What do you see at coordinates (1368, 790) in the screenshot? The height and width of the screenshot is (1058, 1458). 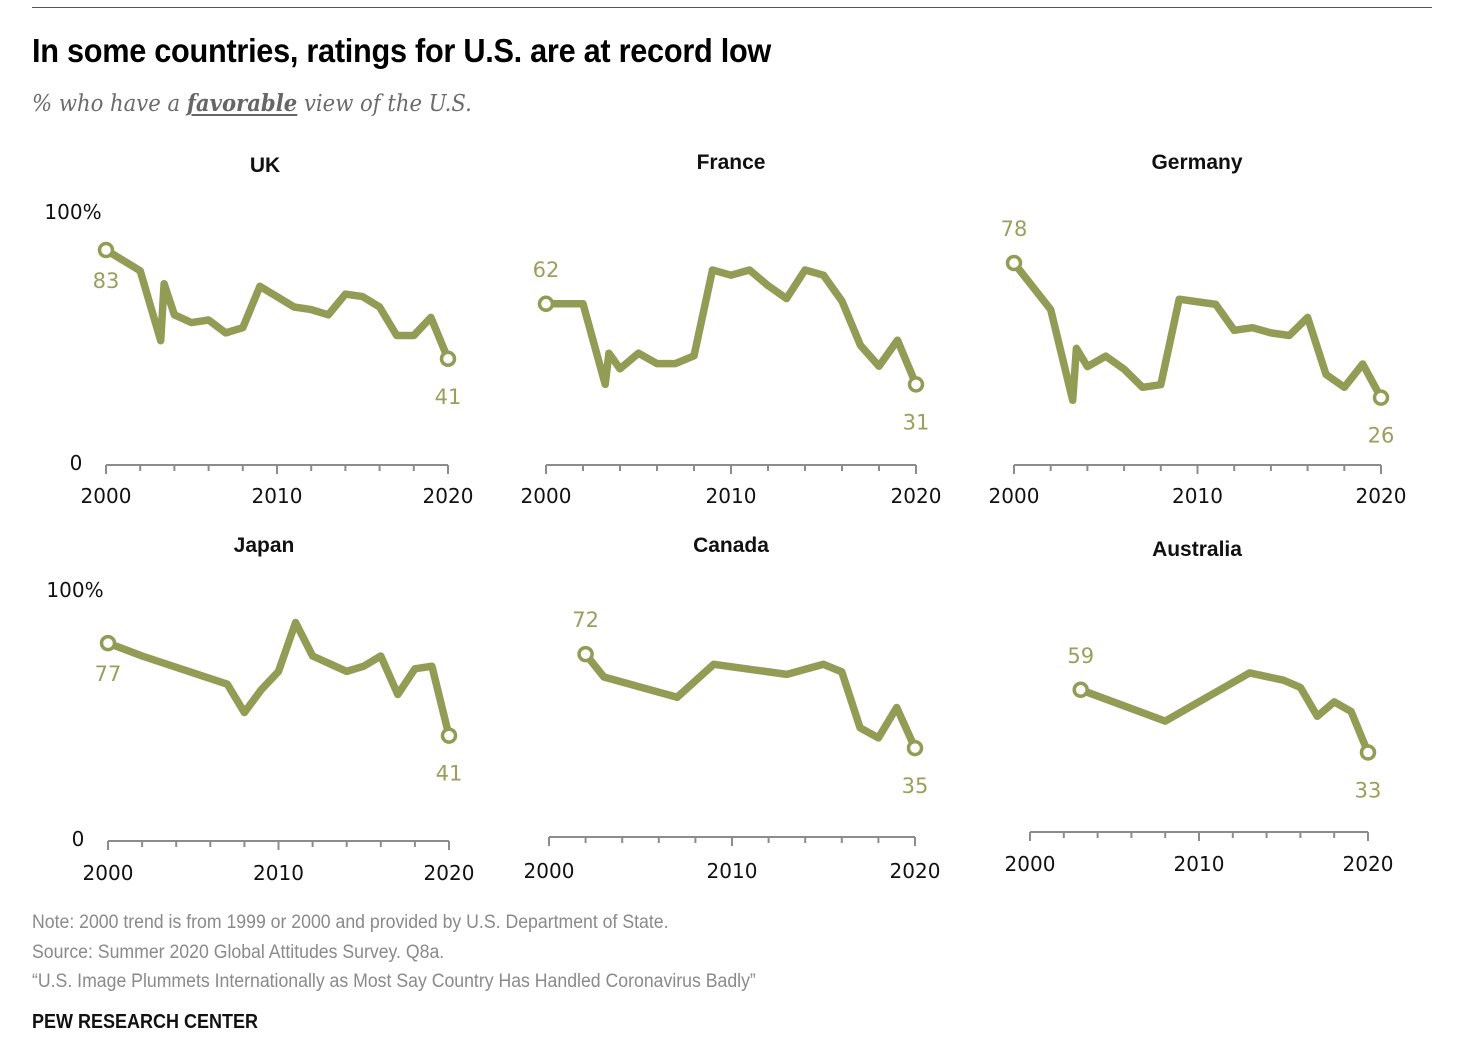 I see `end-label-australia: 33` at bounding box center [1368, 790].